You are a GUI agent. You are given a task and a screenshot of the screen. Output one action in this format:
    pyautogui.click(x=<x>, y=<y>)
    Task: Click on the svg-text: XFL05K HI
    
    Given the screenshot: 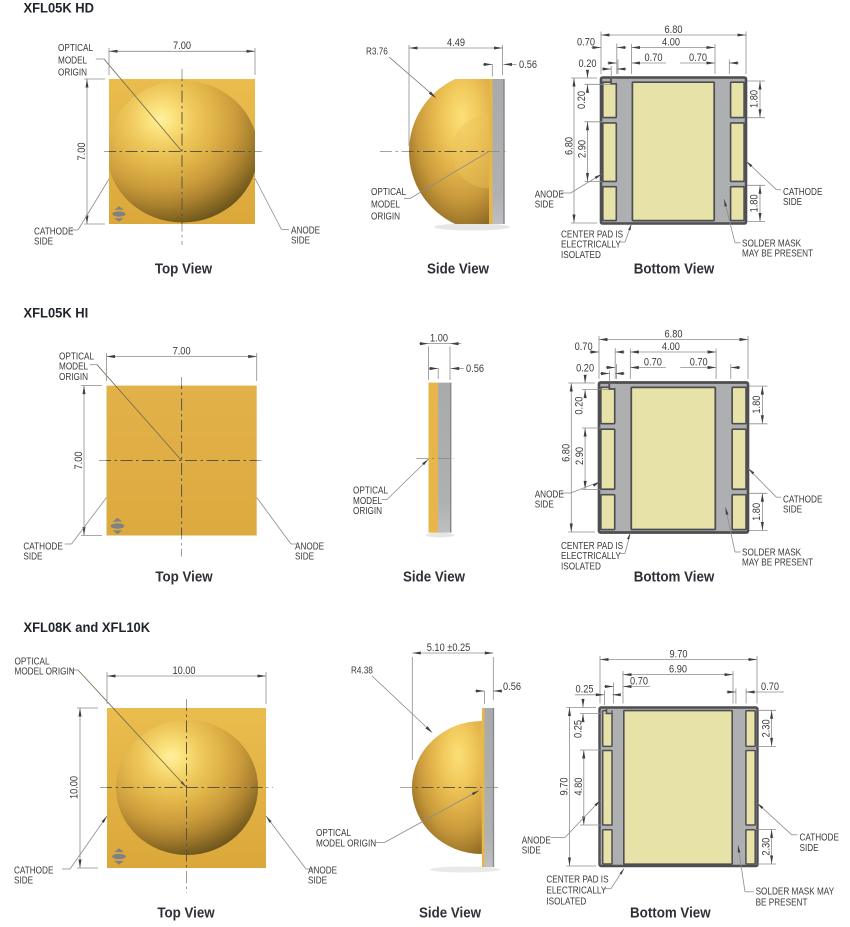 What is the action you would take?
    pyautogui.click(x=56, y=312)
    